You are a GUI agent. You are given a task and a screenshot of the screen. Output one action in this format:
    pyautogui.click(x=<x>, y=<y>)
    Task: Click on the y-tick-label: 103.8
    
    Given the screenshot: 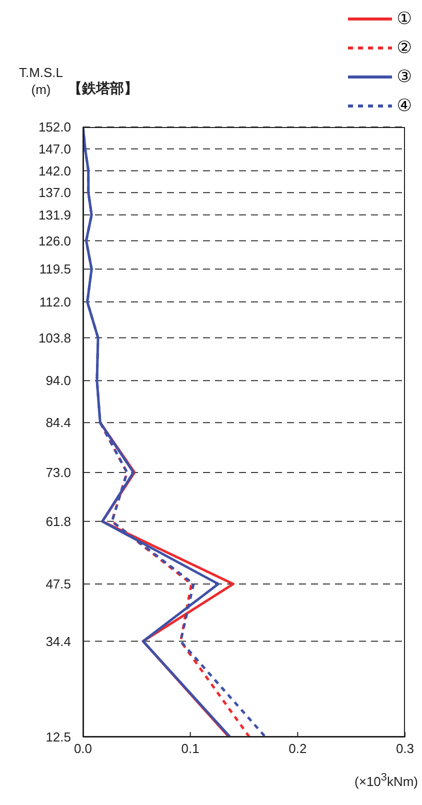 What is the action you would take?
    pyautogui.click(x=54, y=338)
    